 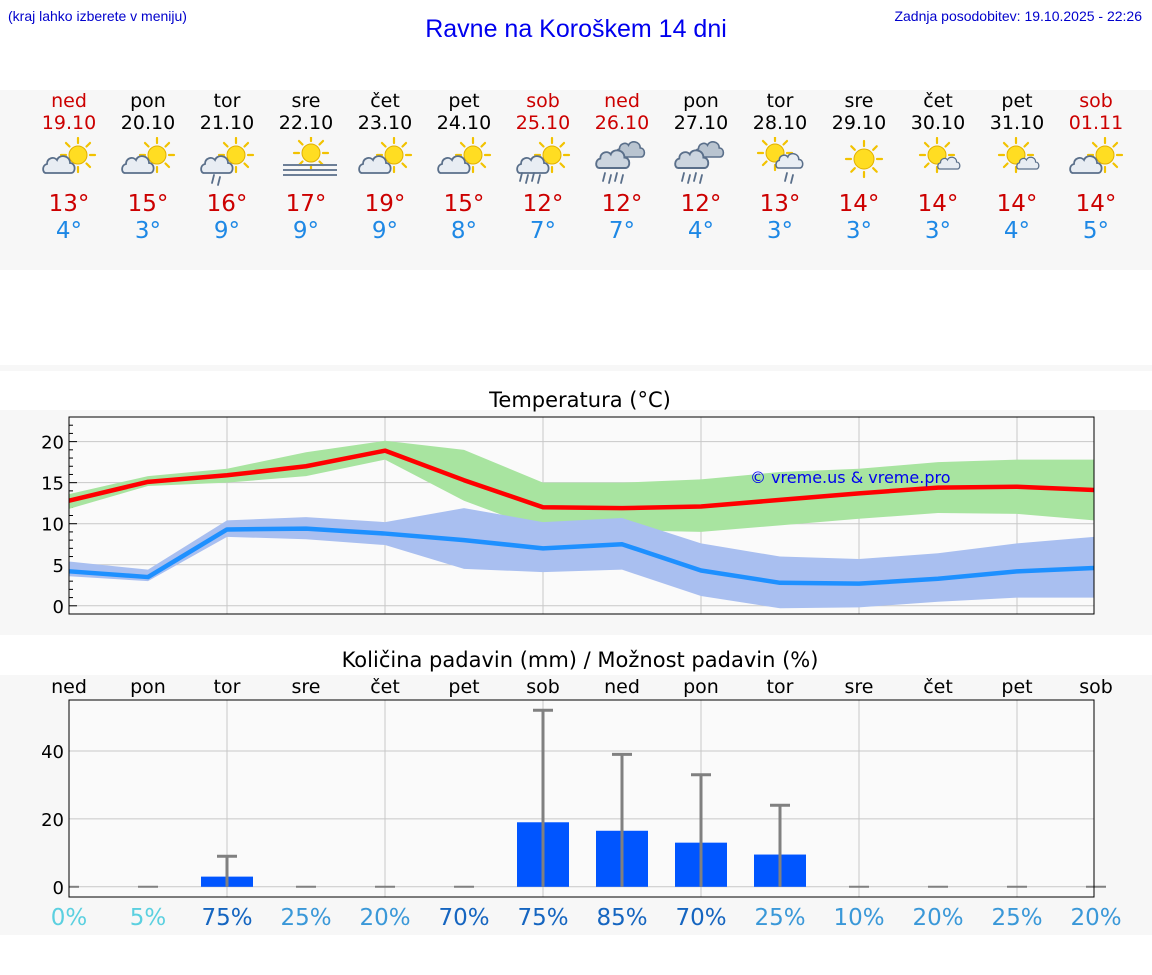 I want to click on temp-max: 17°, so click(x=306, y=204).